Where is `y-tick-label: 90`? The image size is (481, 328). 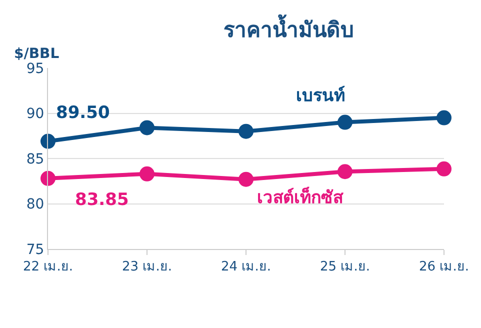 y-tick-label: 90 is located at coordinates (35, 114).